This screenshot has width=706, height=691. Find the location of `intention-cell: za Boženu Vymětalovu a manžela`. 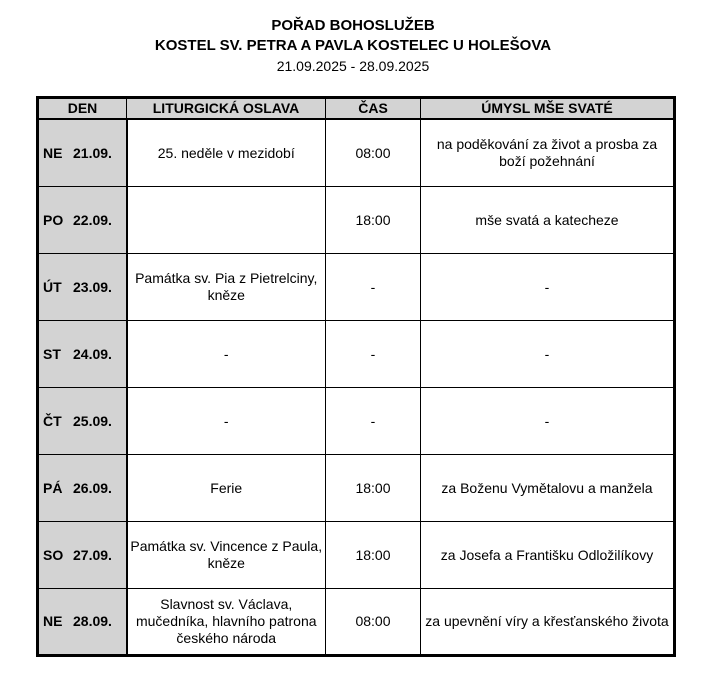

intention-cell: za Boženu Vymětalovu a manžela is located at coordinates (547, 488).